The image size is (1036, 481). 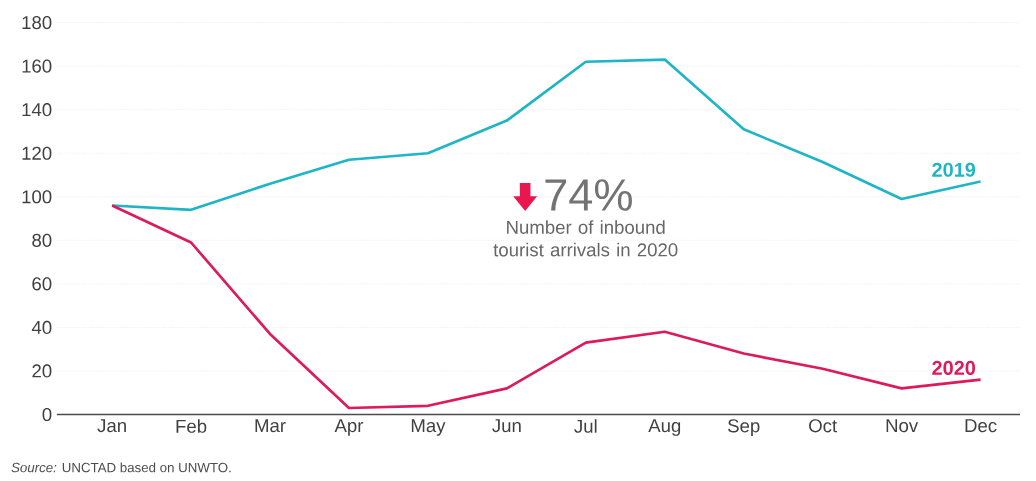 I want to click on y-tick-label: 80, so click(x=42, y=240).